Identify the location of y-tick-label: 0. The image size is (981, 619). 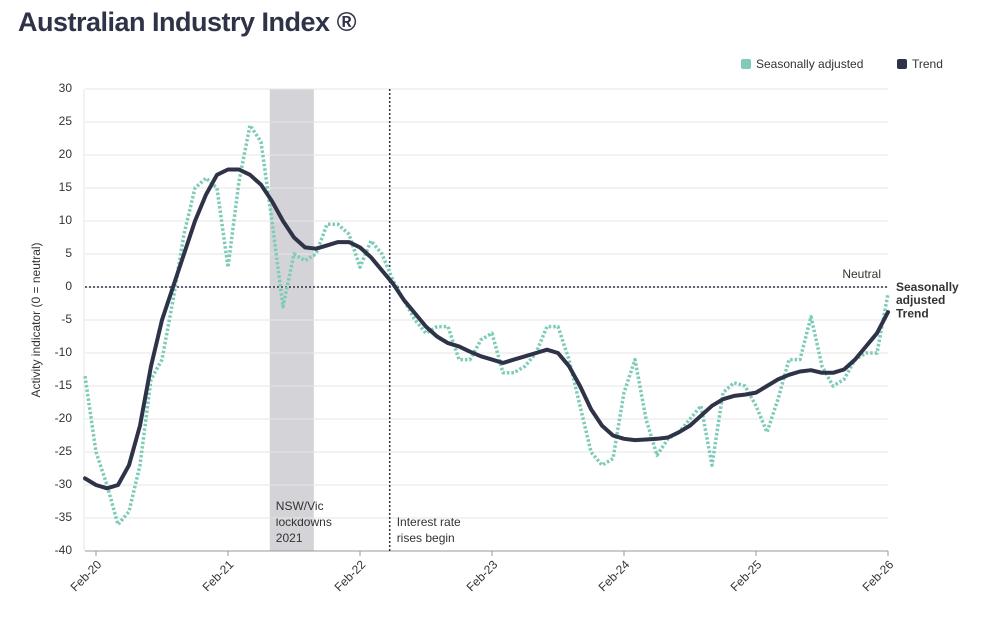
(68, 286).